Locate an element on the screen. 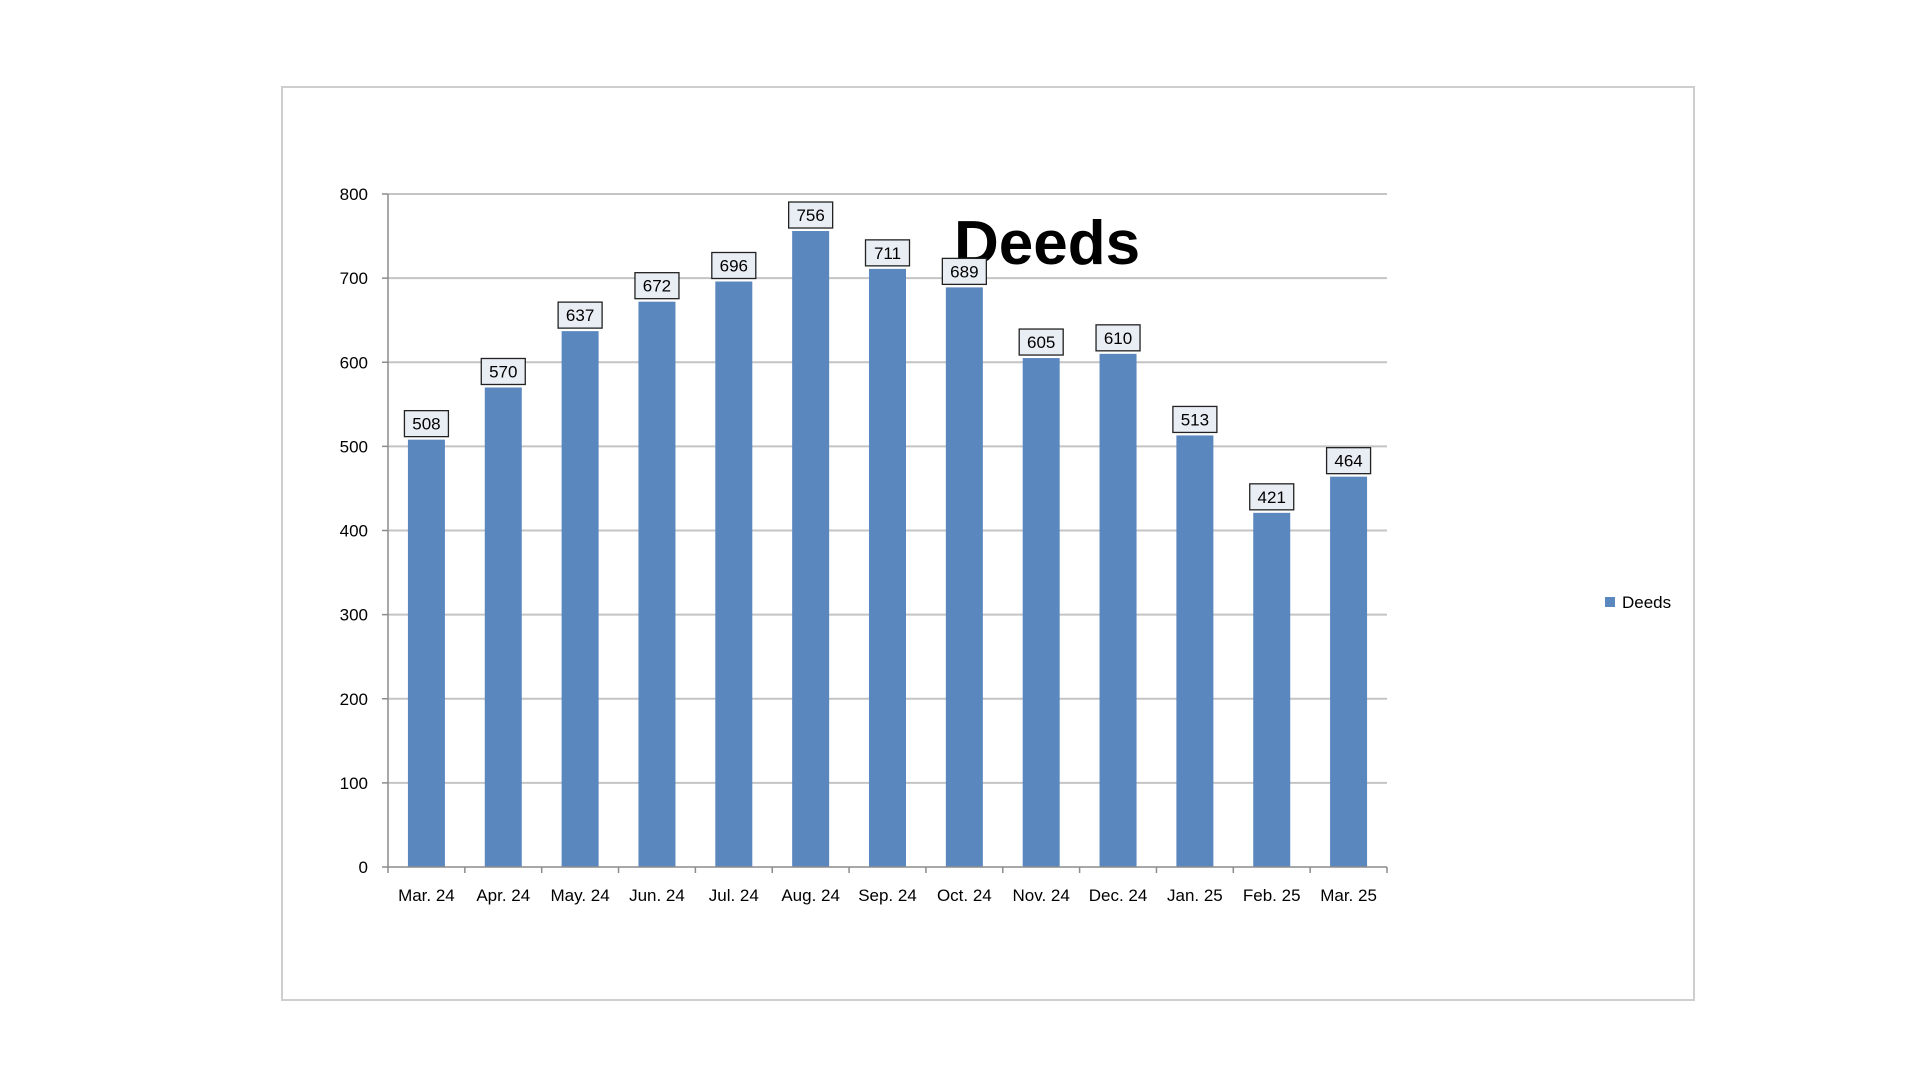 The width and height of the screenshot is (1920, 1080). legend-swatch is located at coordinates (1610, 602).